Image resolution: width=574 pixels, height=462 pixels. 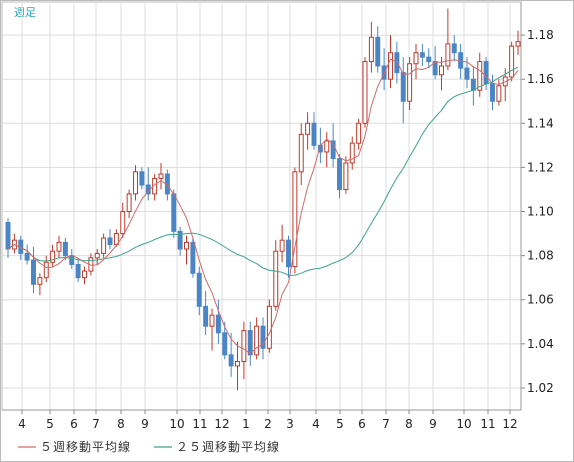 I want to click on y-tick-label: 1.08, so click(x=540, y=256).